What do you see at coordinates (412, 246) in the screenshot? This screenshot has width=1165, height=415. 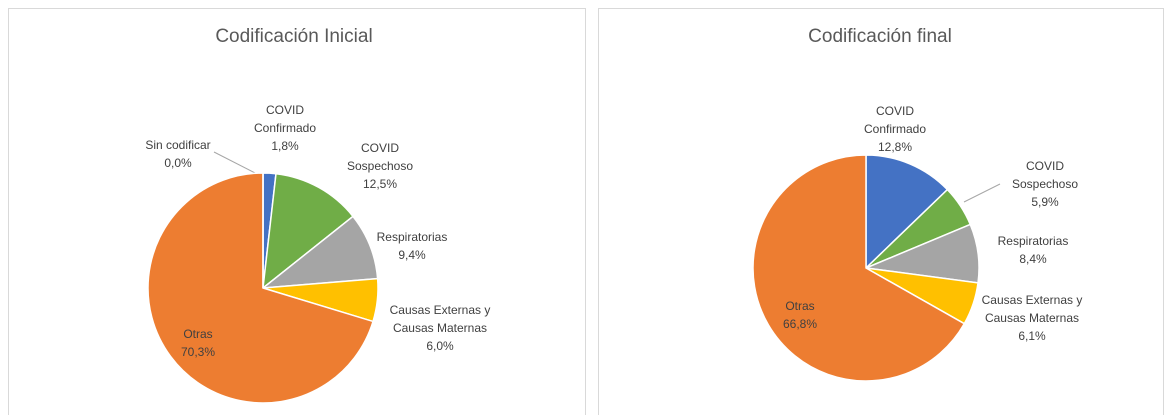 I see `data-label: Respiratorias 9,4%` at bounding box center [412, 246].